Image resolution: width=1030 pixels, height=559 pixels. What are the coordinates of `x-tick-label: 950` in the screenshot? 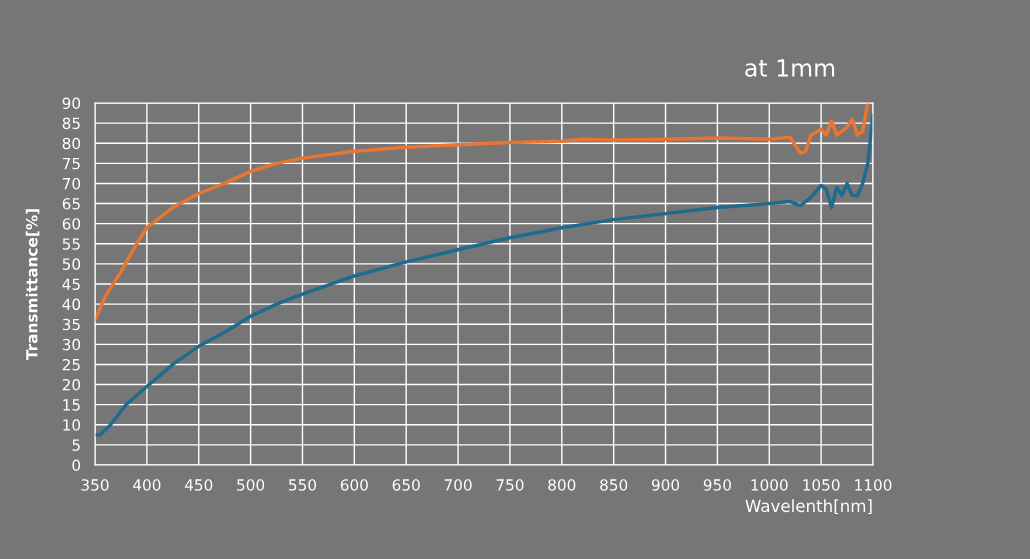 It's located at (717, 485).